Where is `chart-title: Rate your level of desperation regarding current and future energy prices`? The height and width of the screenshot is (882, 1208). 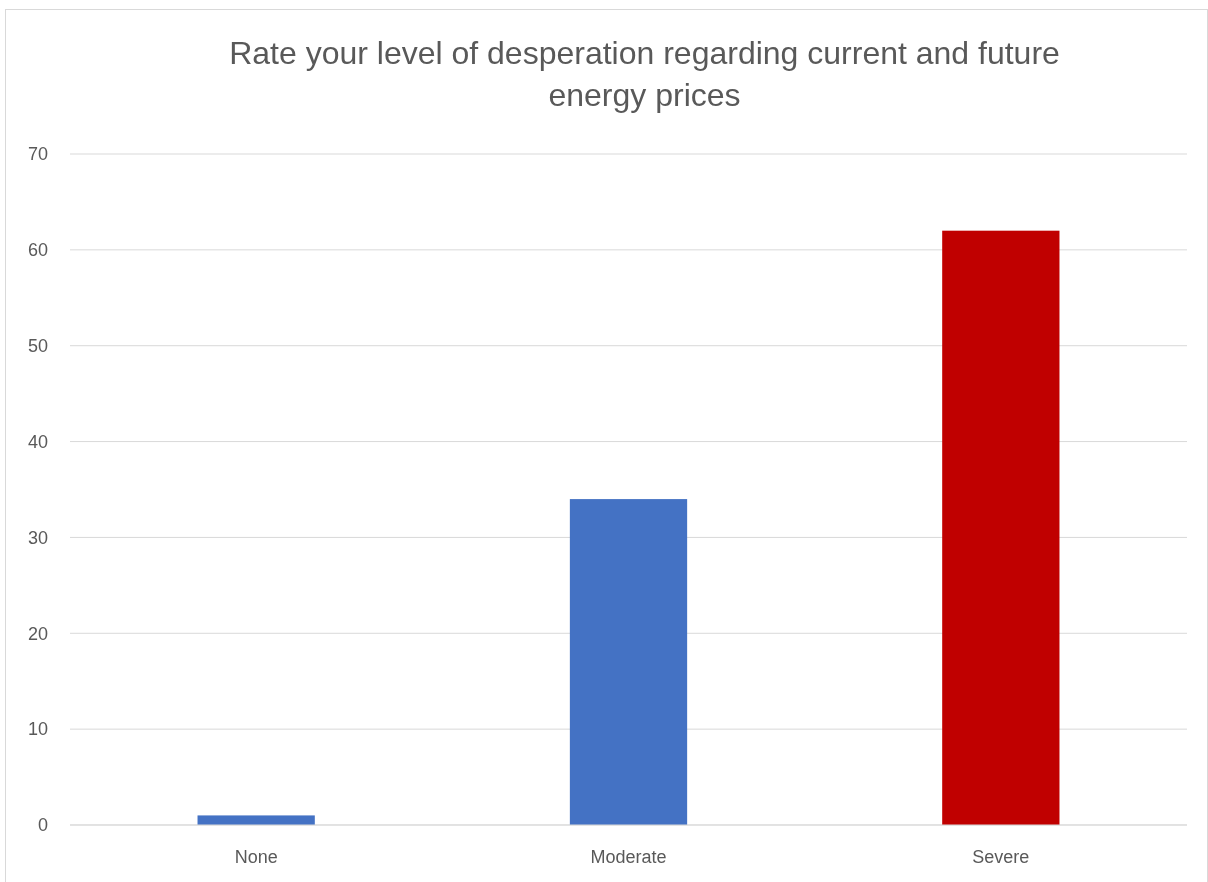 chart-title: Rate your level of desperation regarding current and future energy prices is located at coordinates (644, 74).